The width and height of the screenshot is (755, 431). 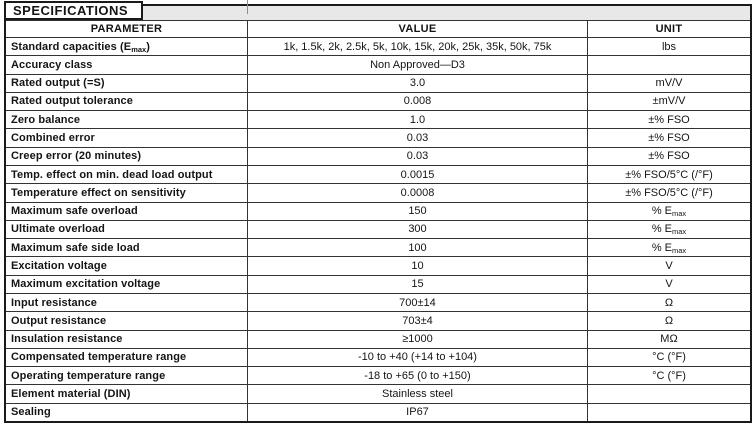 I want to click on value-cell: 3.0, so click(x=418, y=83).